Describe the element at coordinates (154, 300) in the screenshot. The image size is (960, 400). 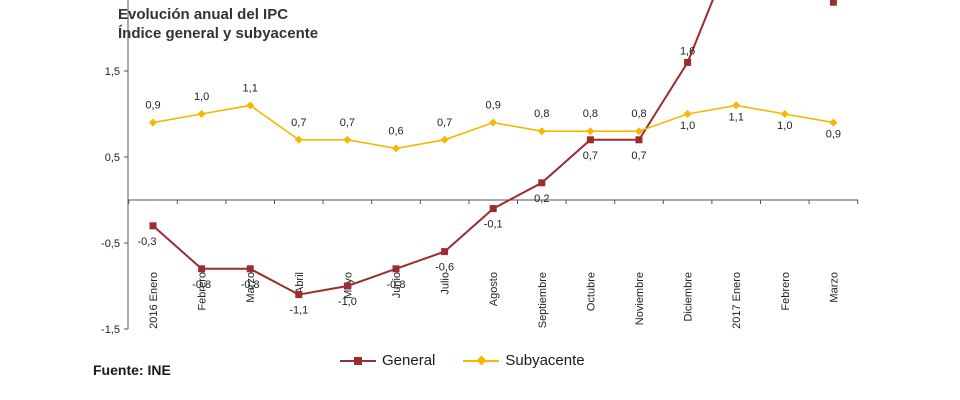
I see `x-tick-label: 2016 Enero` at that location.